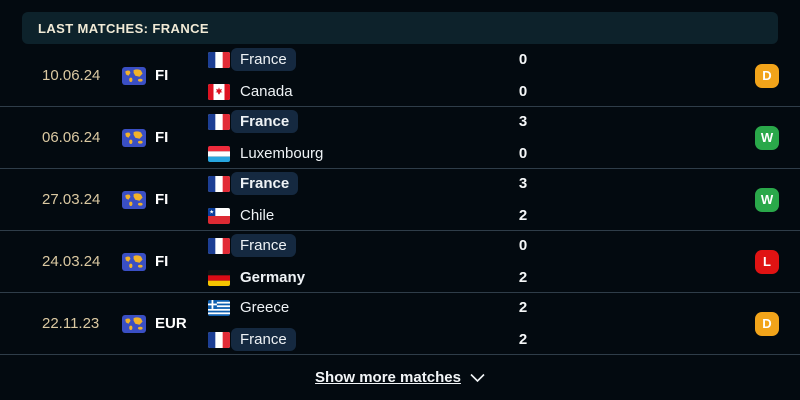 Image resolution: width=800 pixels, height=400 pixels. I want to click on team-line: Luxembourg, so click(358, 154).